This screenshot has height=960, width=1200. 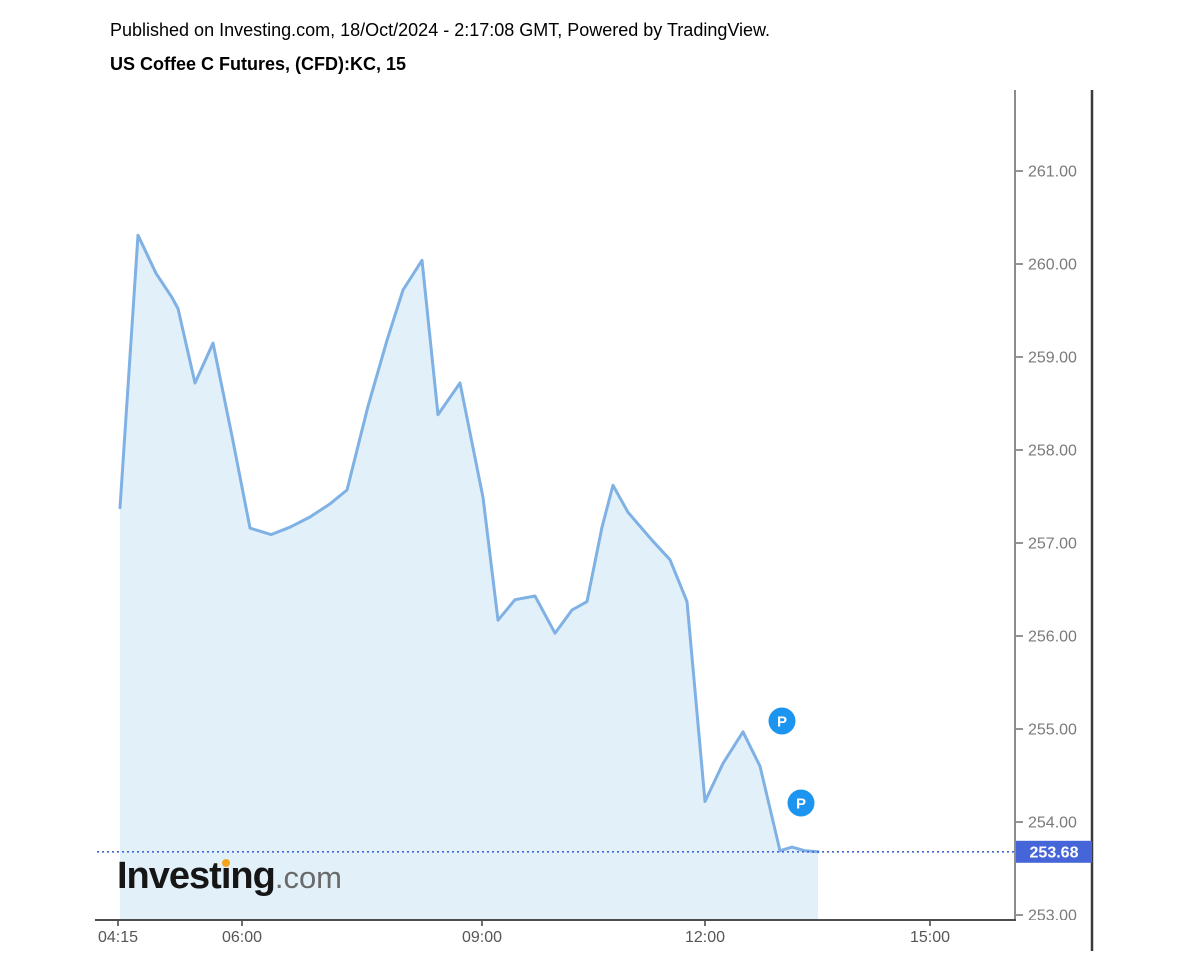 I want to click on x-tick-label: 15:00, so click(x=930, y=937).